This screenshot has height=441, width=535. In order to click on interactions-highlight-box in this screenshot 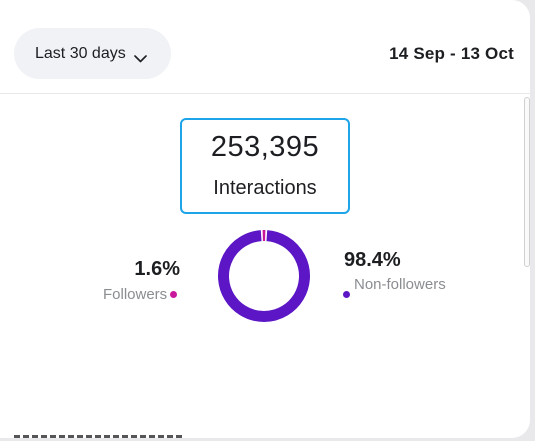, I will do `click(265, 166)`.